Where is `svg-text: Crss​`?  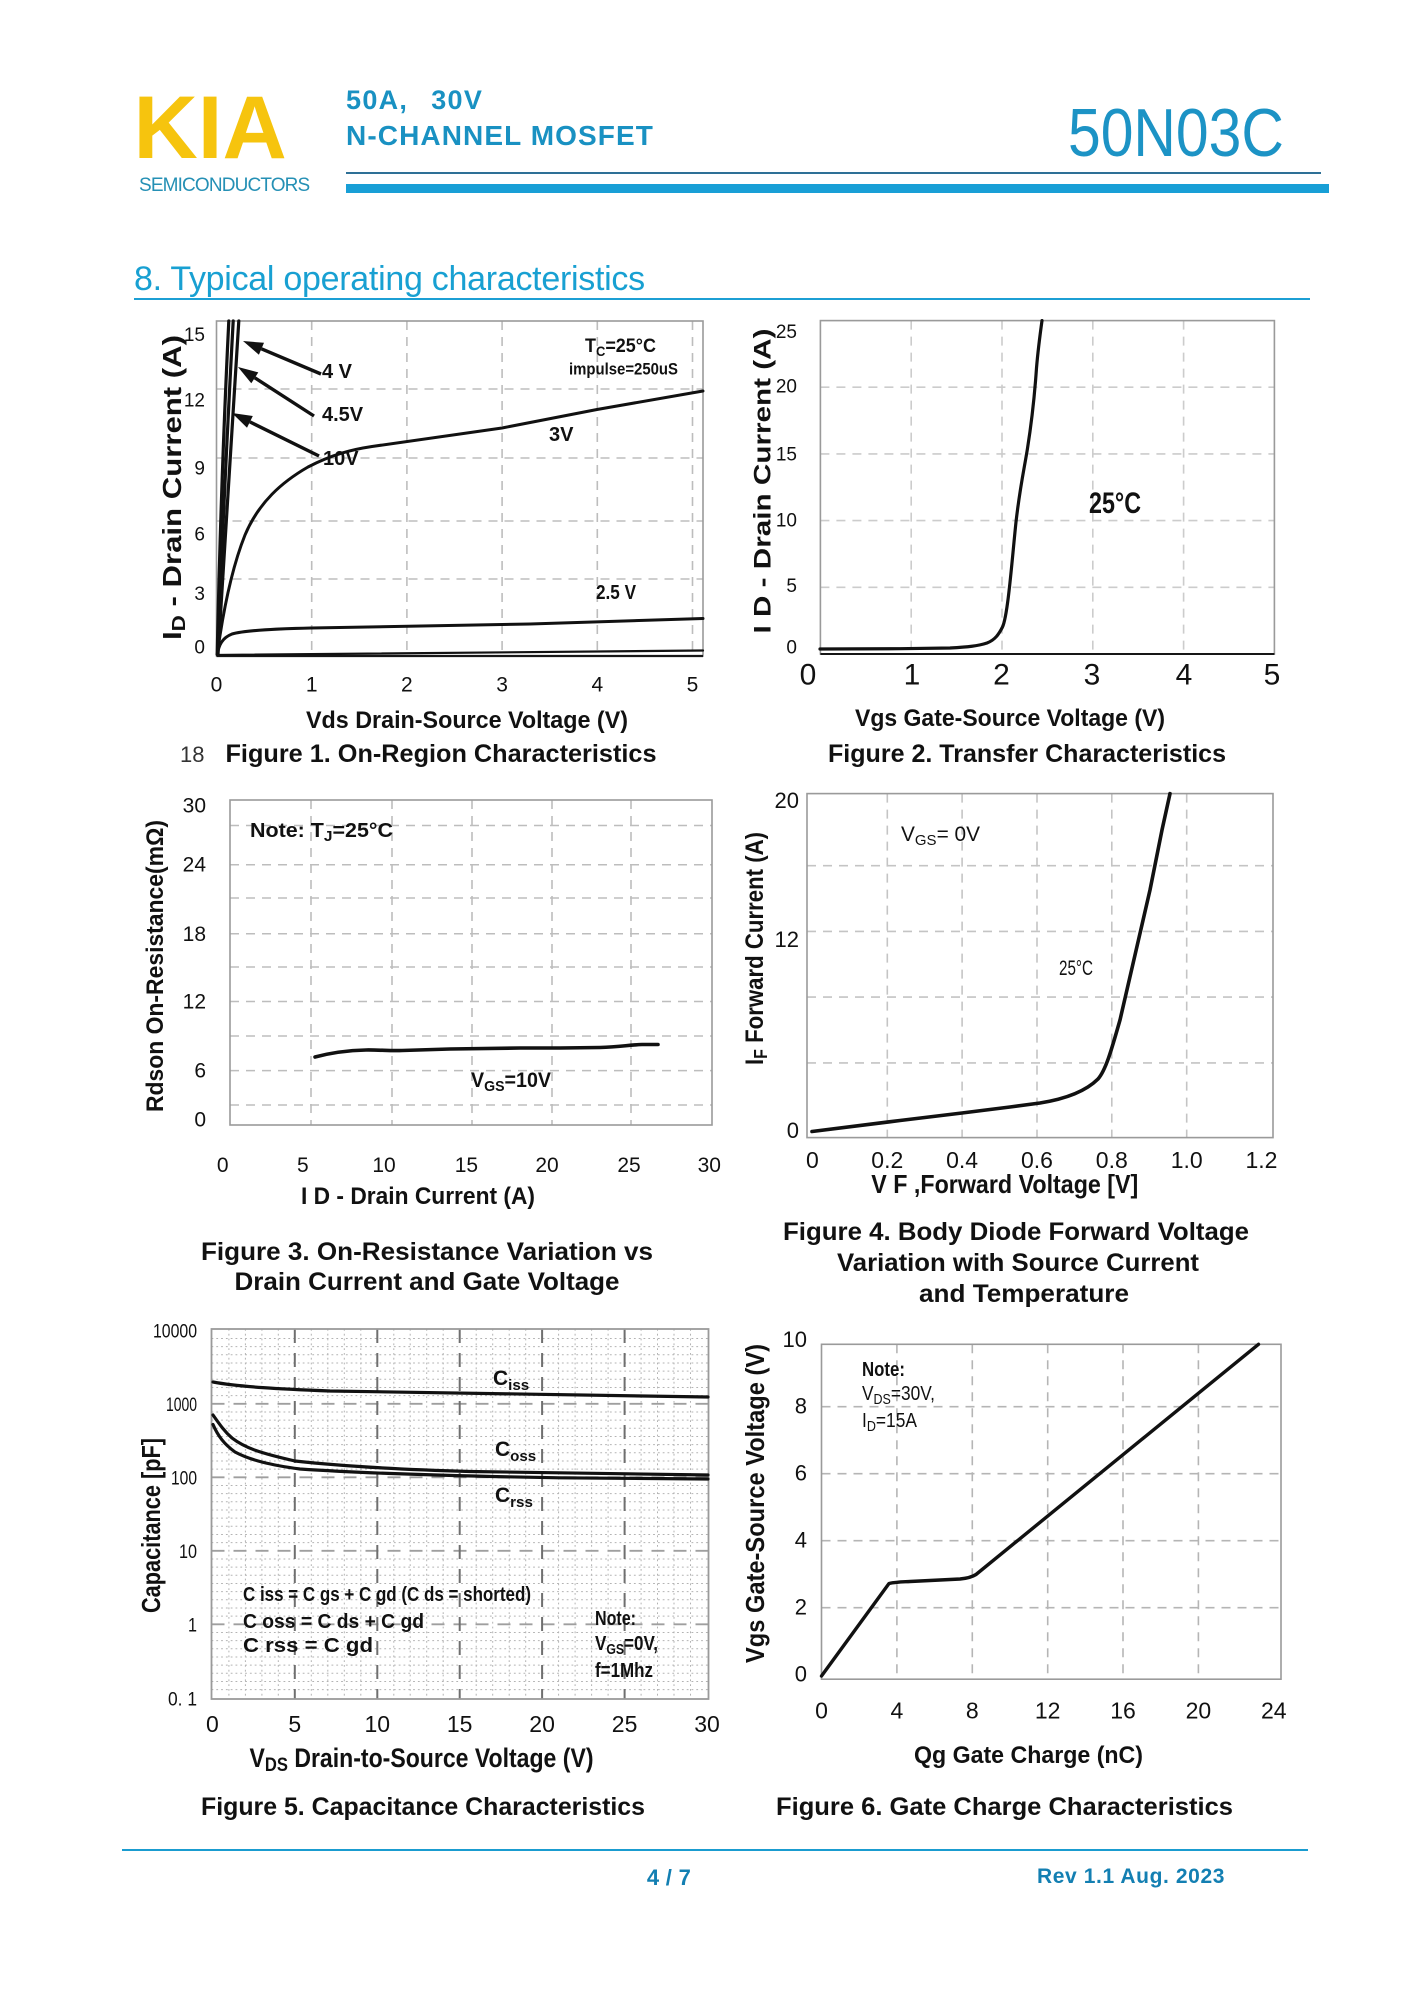
svg-text: Crss​ is located at coordinates (514, 1497).